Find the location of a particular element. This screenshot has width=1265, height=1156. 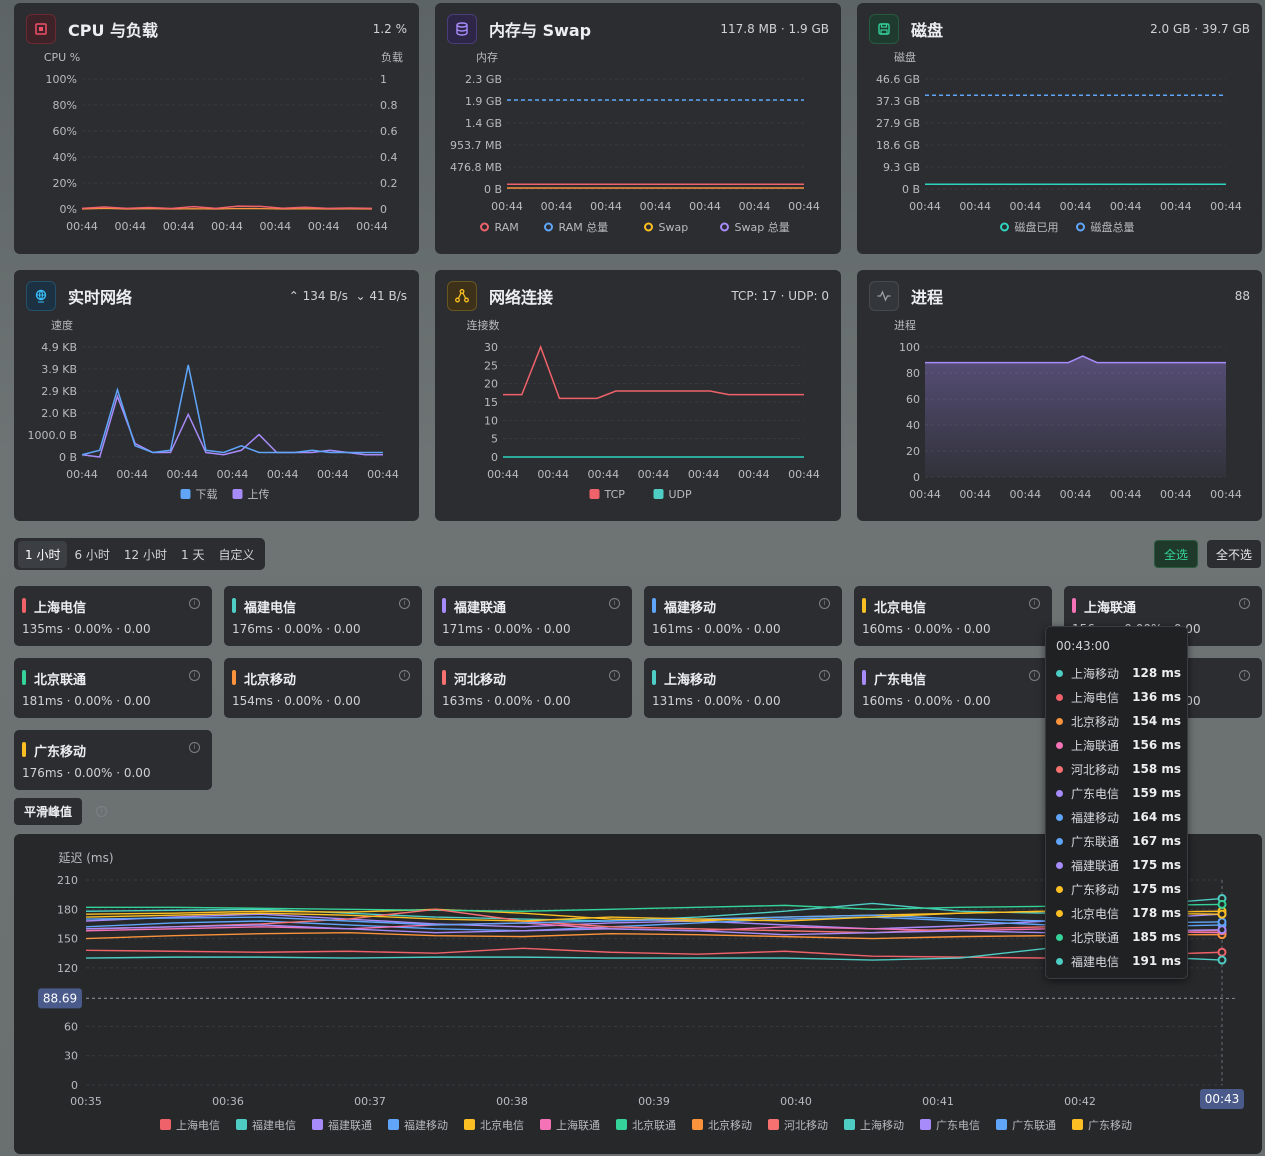

y2-tick-label: 0.8 is located at coordinates (389, 105).